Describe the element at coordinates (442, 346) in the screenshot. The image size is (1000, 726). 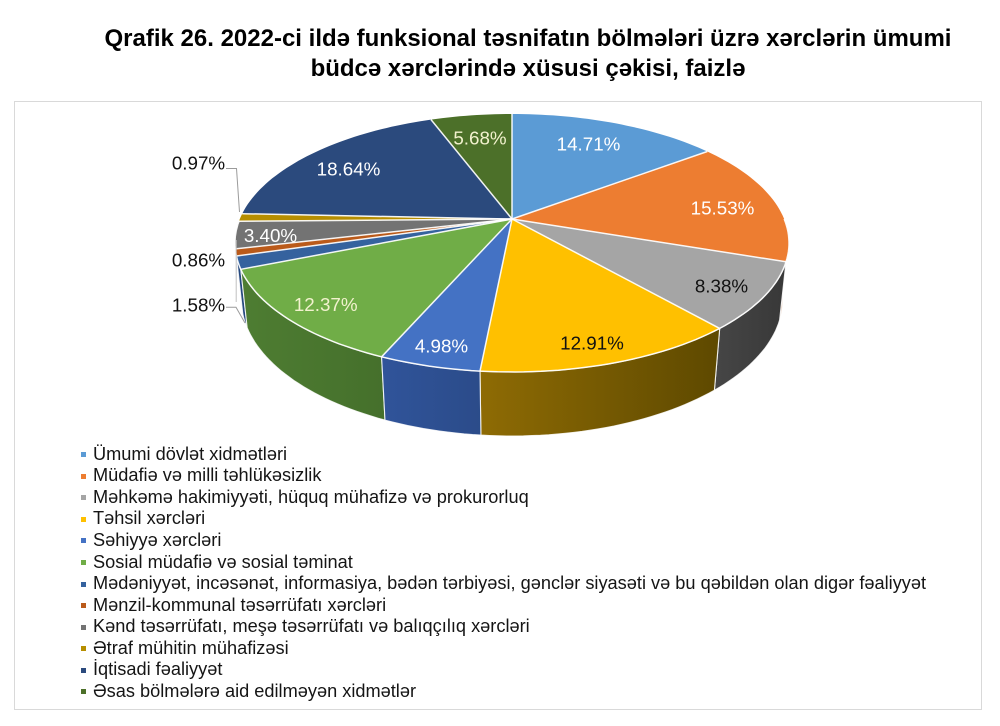
I see `svg-text: 4.98%` at that location.